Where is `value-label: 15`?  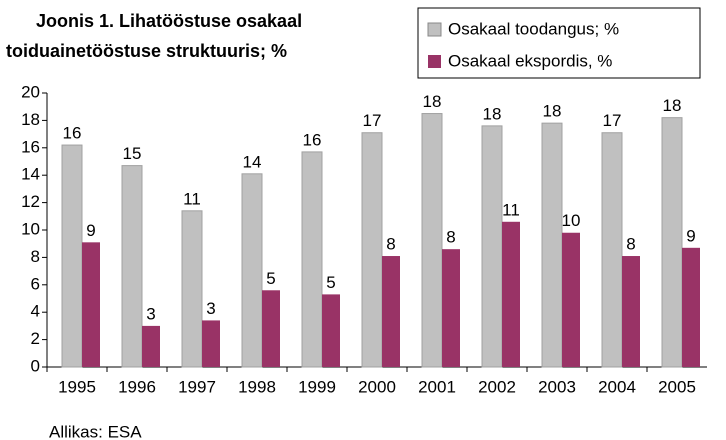
value-label: 15 is located at coordinates (132, 153).